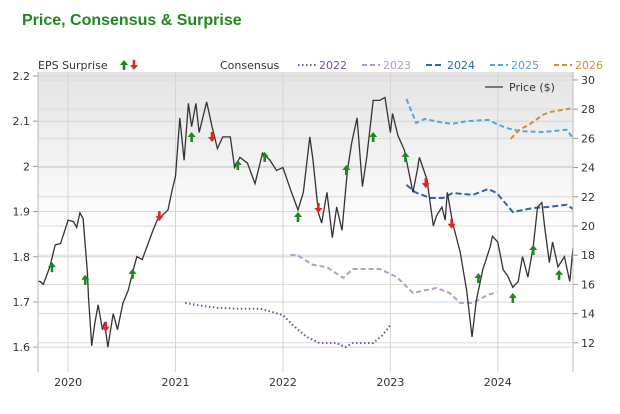  What do you see at coordinates (588, 80) in the screenshot?
I see `right-tick-label: 30` at bounding box center [588, 80].